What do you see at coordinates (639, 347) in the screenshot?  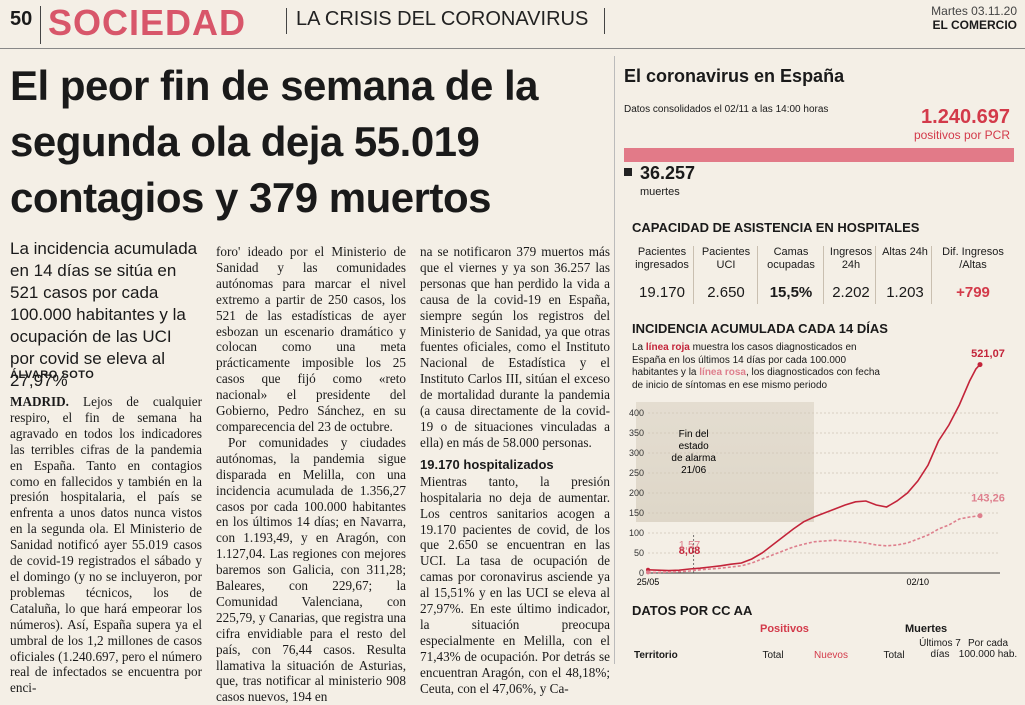 I see `note-text: La` at bounding box center [639, 347].